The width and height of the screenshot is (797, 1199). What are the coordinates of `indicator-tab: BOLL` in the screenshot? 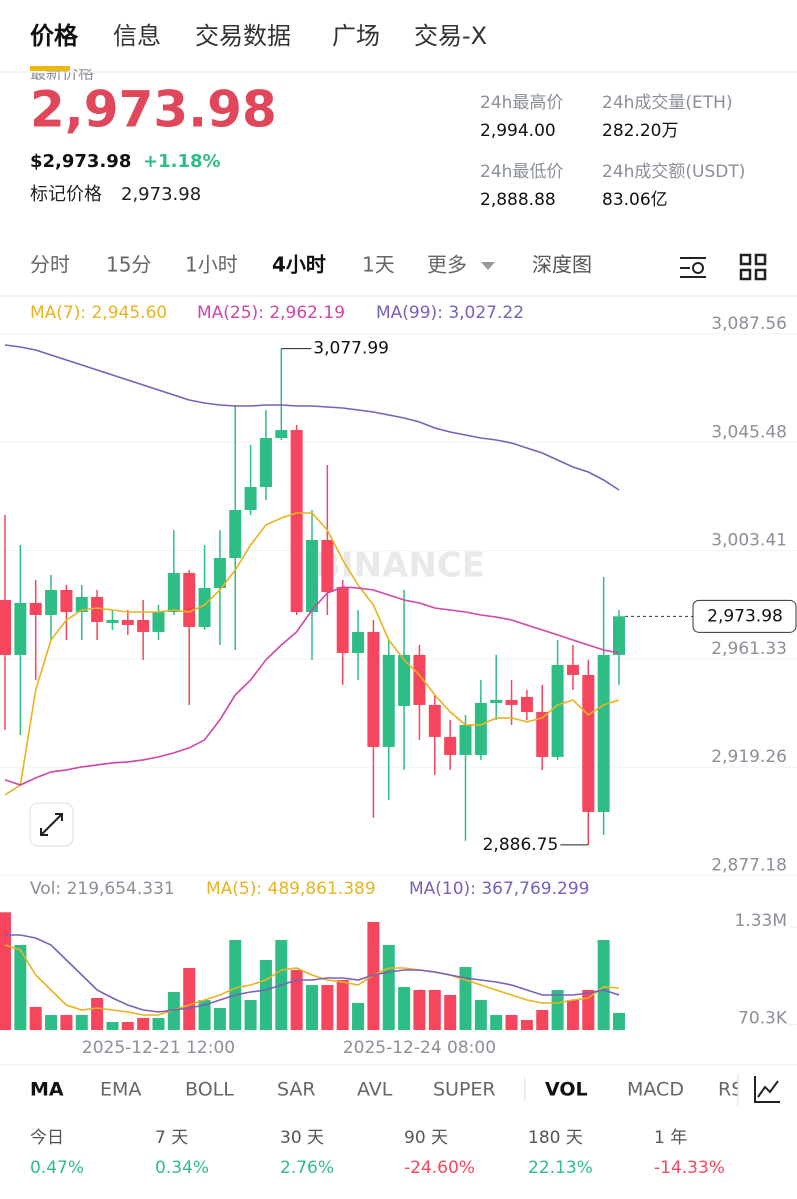 It's located at (209, 1090).